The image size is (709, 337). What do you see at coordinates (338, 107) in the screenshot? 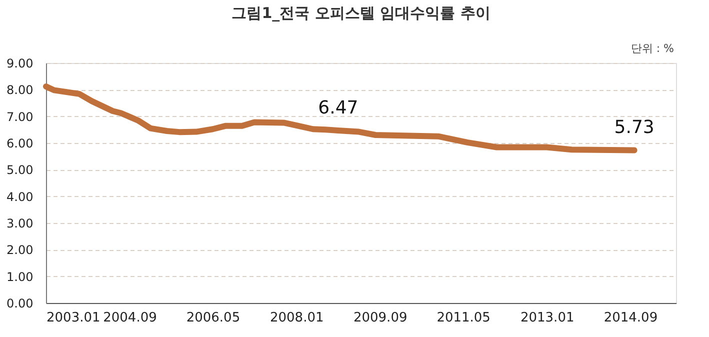
I see `annotation: 6.47` at bounding box center [338, 107].